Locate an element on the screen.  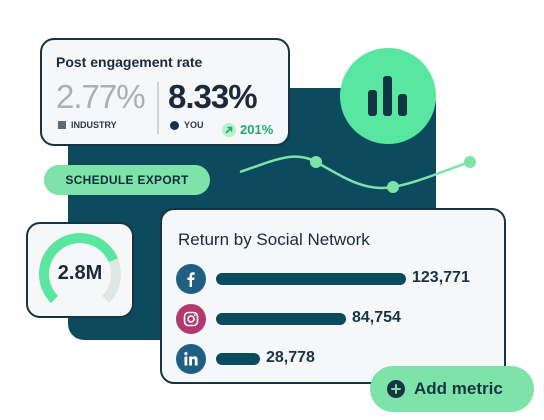
you-dot-icon is located at coordinates (174, 125).